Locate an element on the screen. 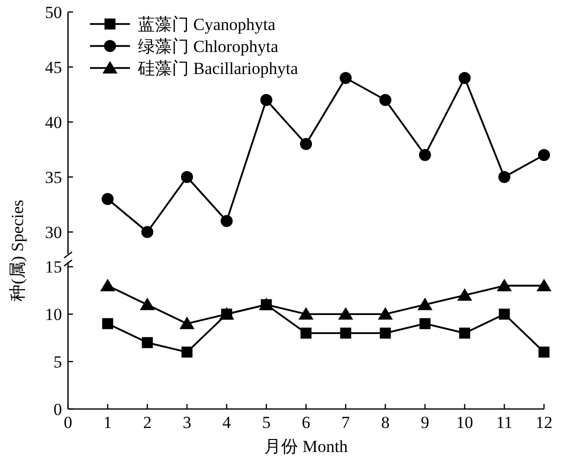  x-tick-label: 6 is located at coordinates (306, 422).